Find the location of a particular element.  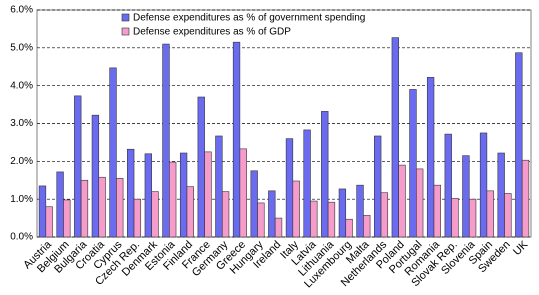

y-tick-label: 2.0% is located at coordinates (21, 161).